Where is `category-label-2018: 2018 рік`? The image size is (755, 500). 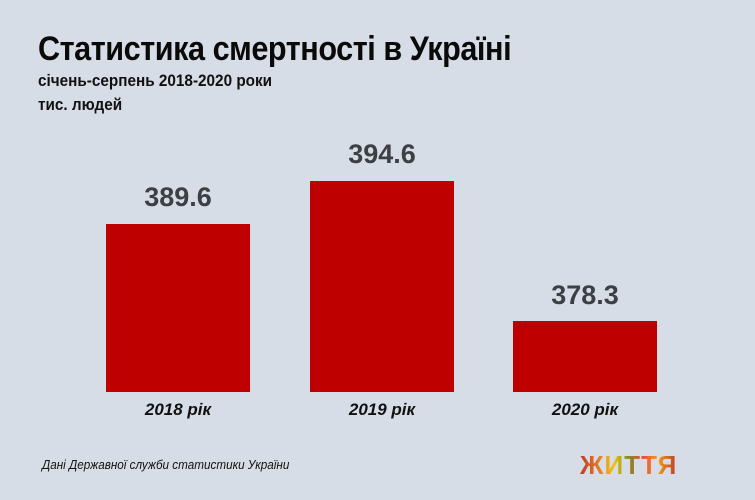 category-label-2018: 2018 рік is located at coordinates (178, 409).